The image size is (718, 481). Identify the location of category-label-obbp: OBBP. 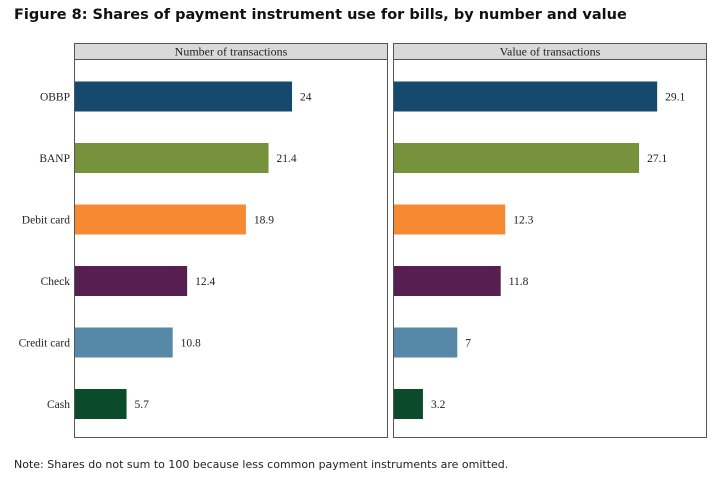
(55, 98).